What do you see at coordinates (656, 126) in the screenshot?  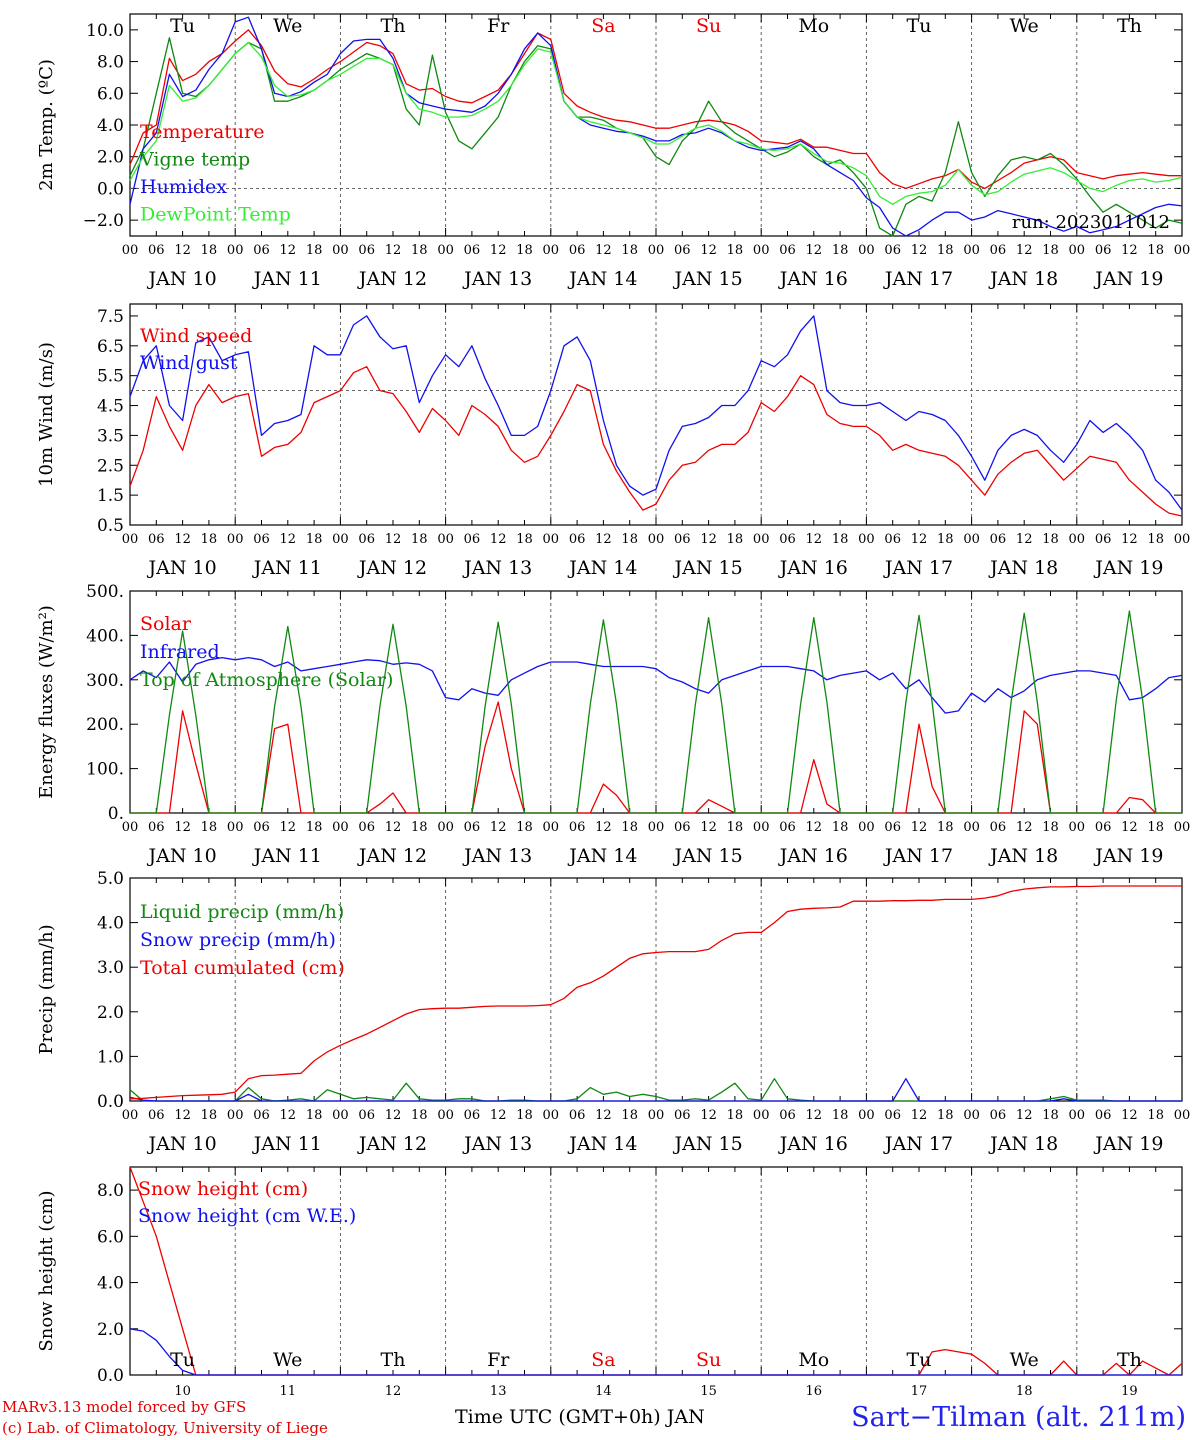 I see `series-line-humidex` at bounding box center [656, 126].